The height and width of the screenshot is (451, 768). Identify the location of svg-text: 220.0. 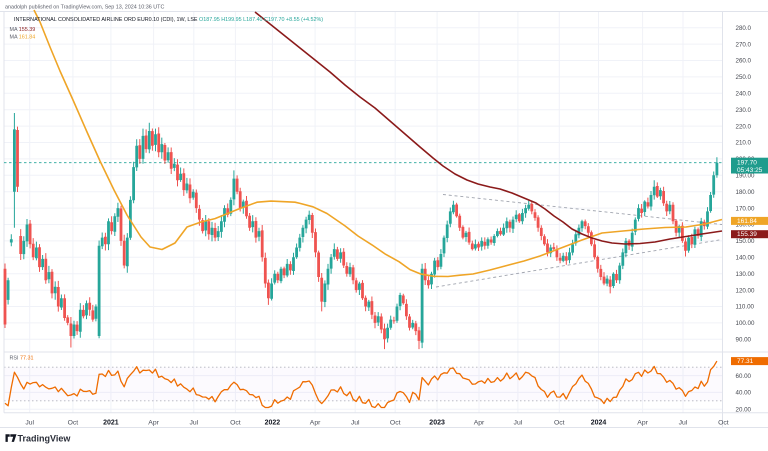
(744, 126).